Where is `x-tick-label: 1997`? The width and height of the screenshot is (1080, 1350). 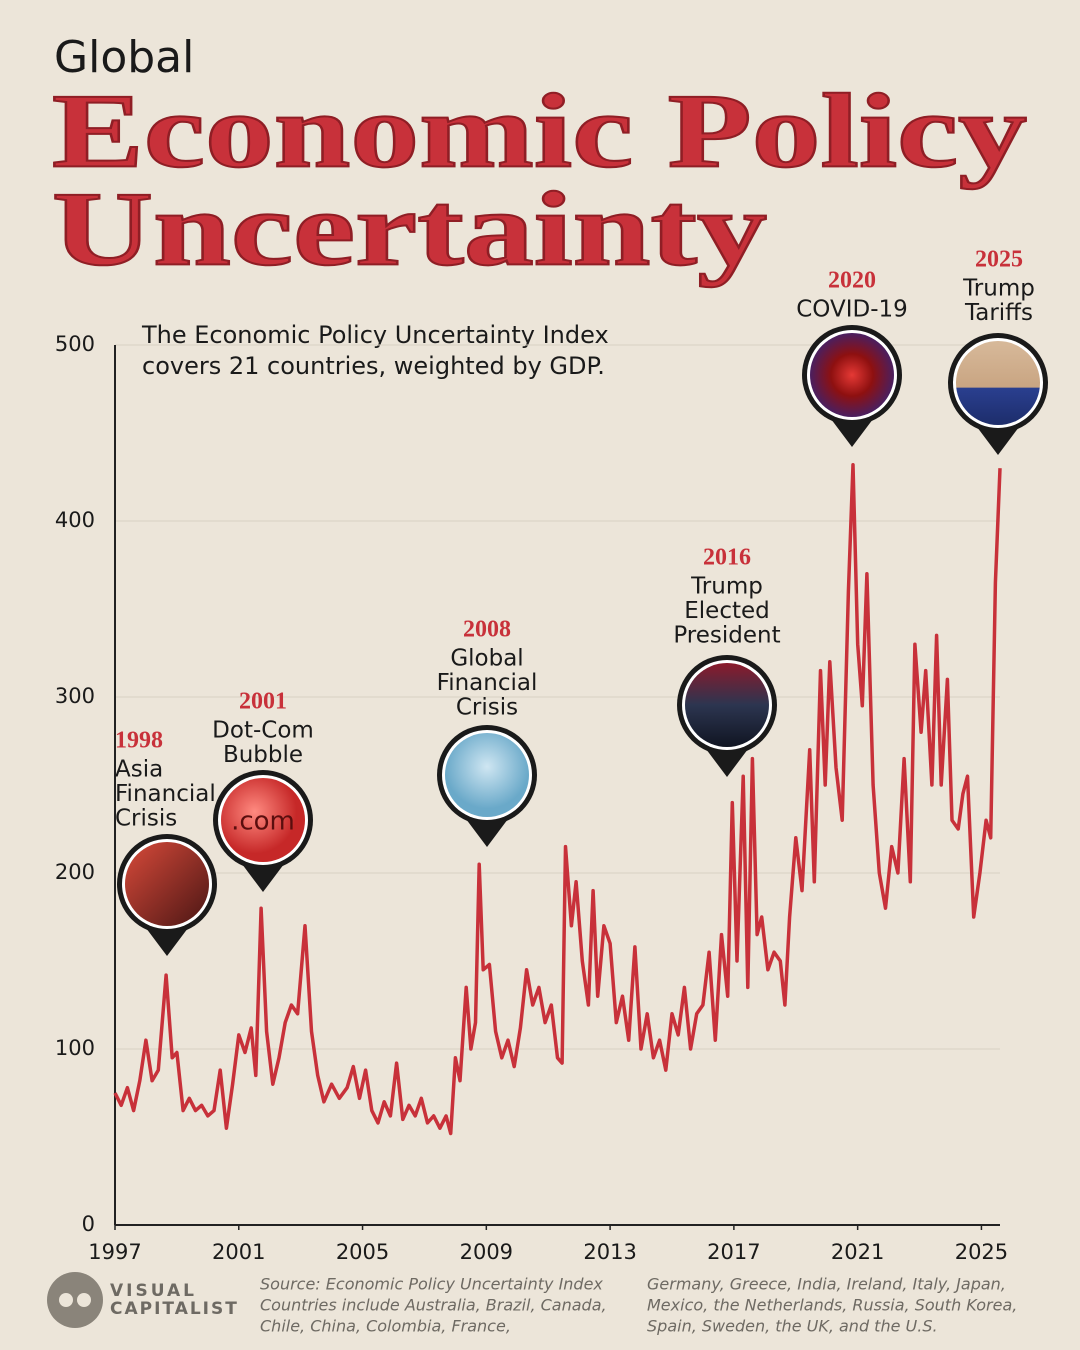 x-tick-label: 1997 is located at coordinates (114, 1252).